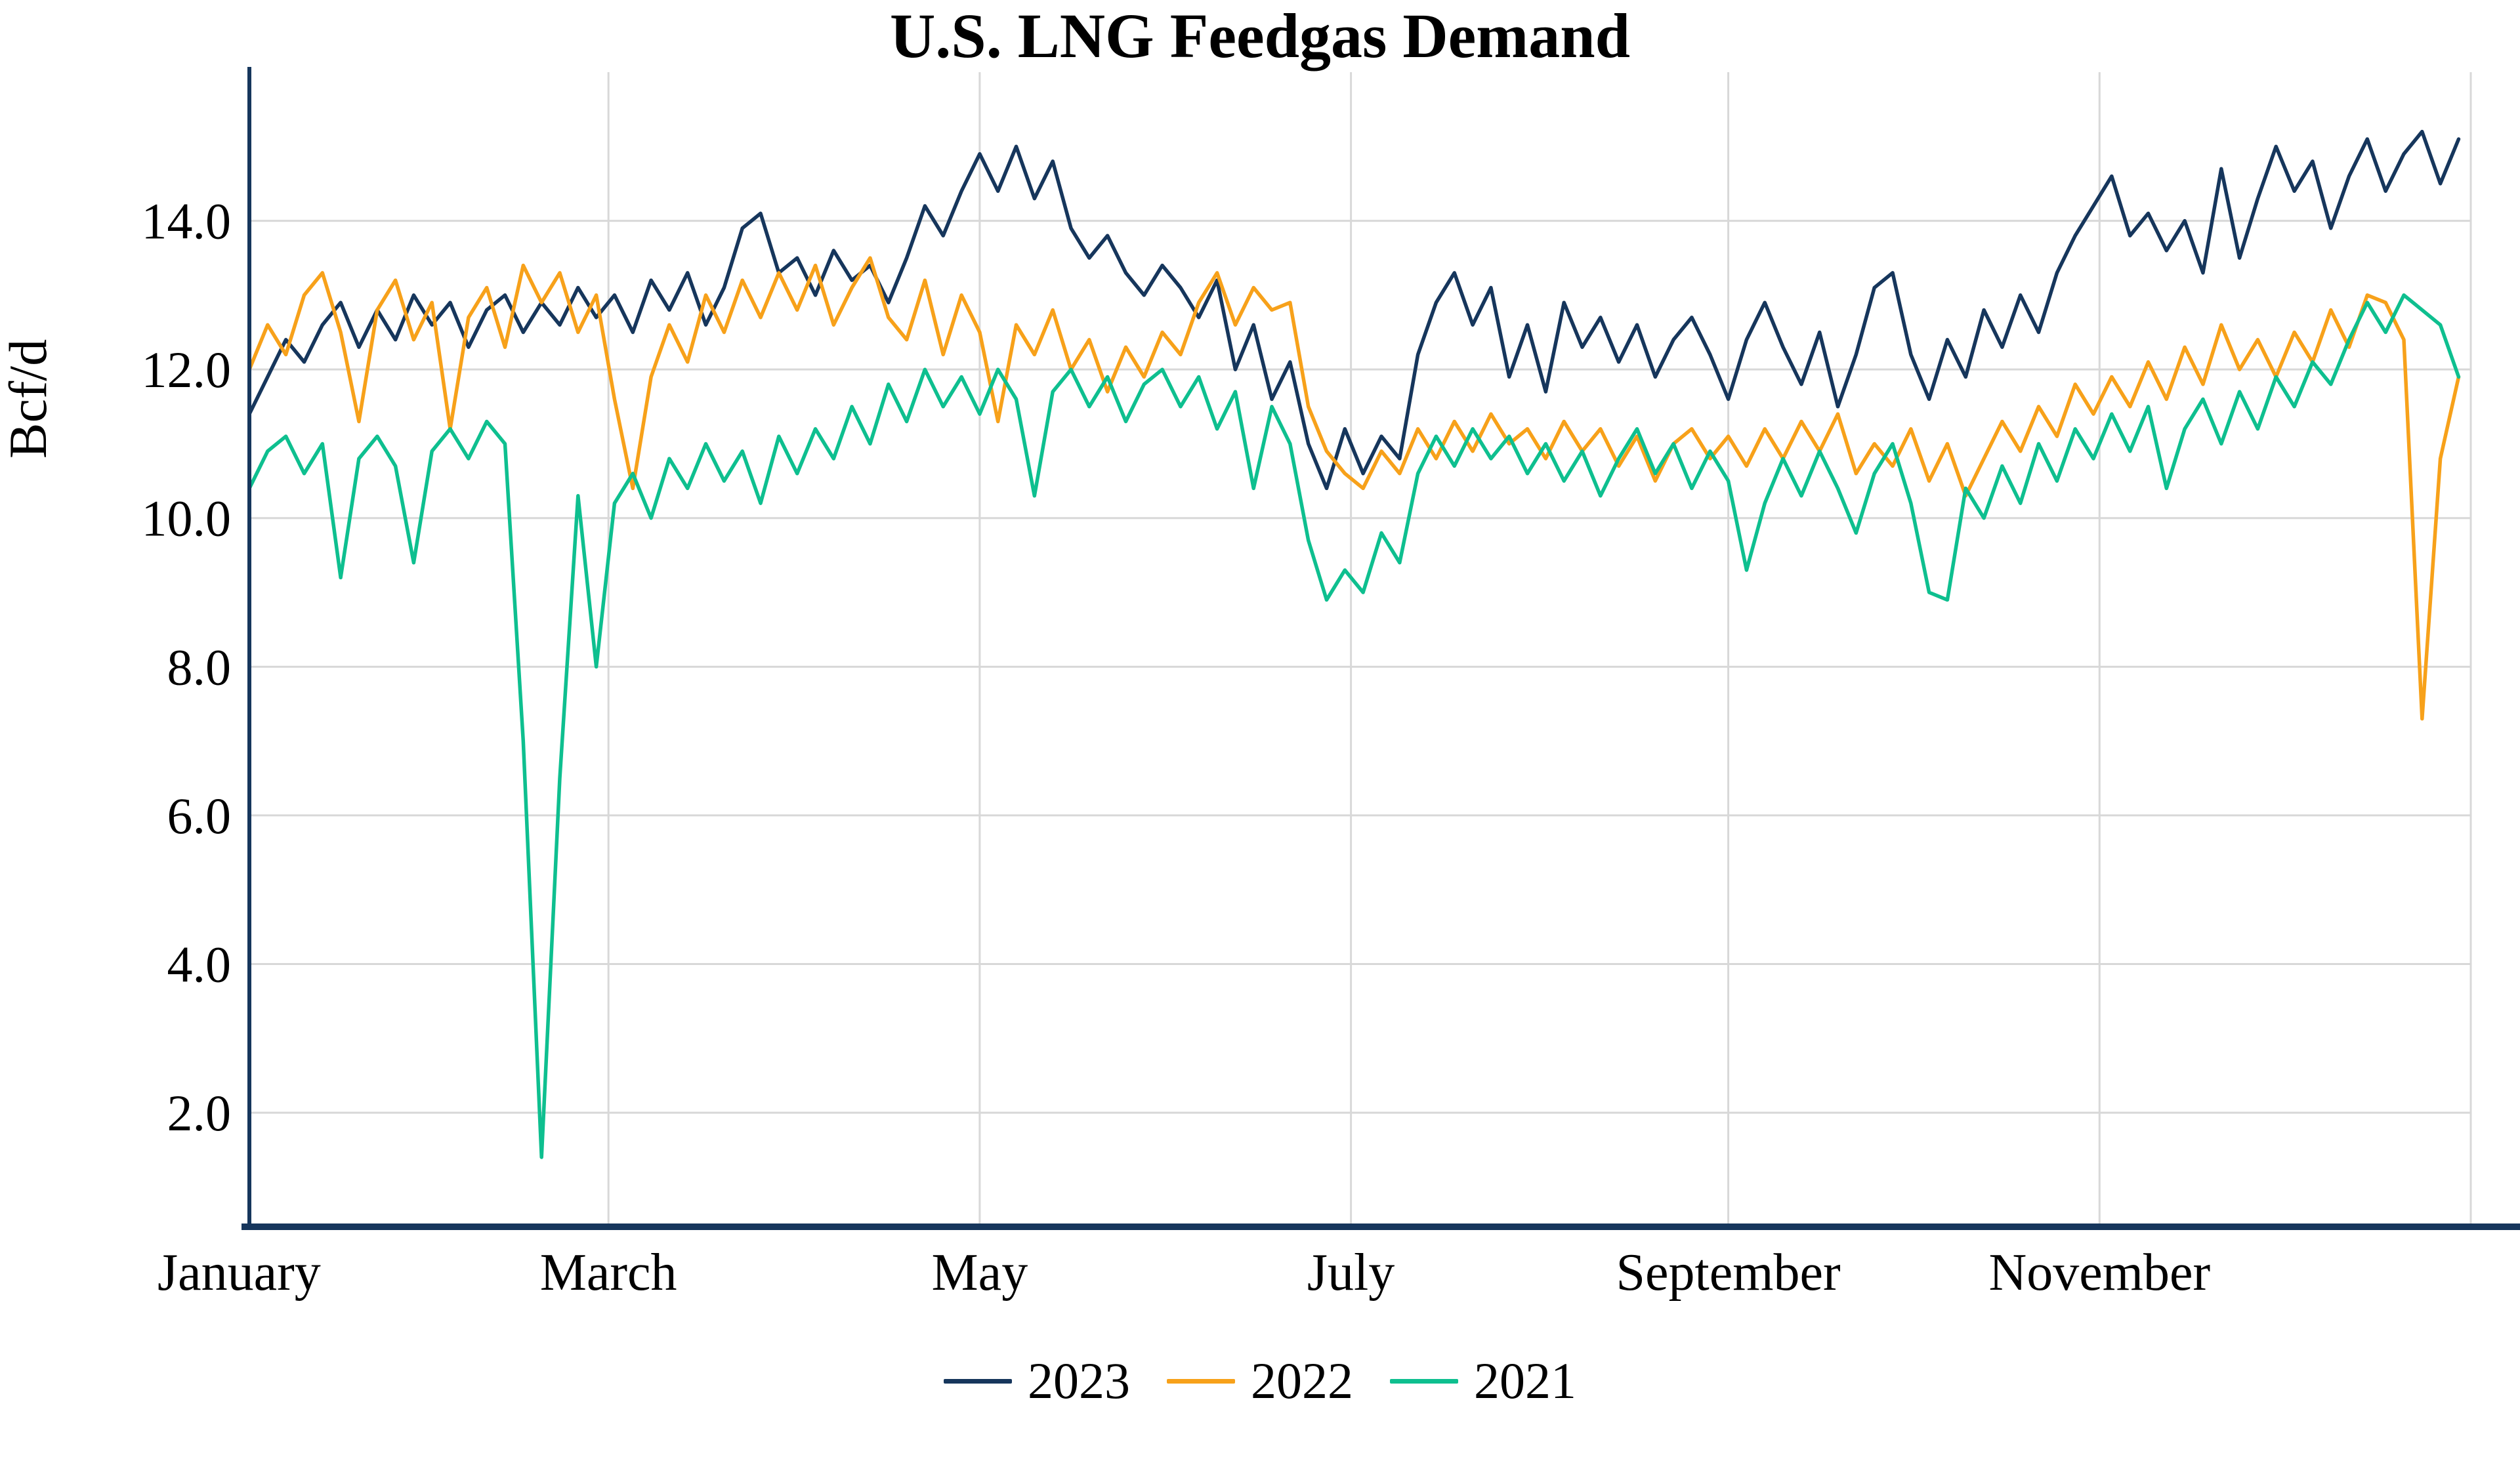 This screenshot has height=1480, width=2520. I want to click on y-tick-label: 2.0, so click(199, 1112).